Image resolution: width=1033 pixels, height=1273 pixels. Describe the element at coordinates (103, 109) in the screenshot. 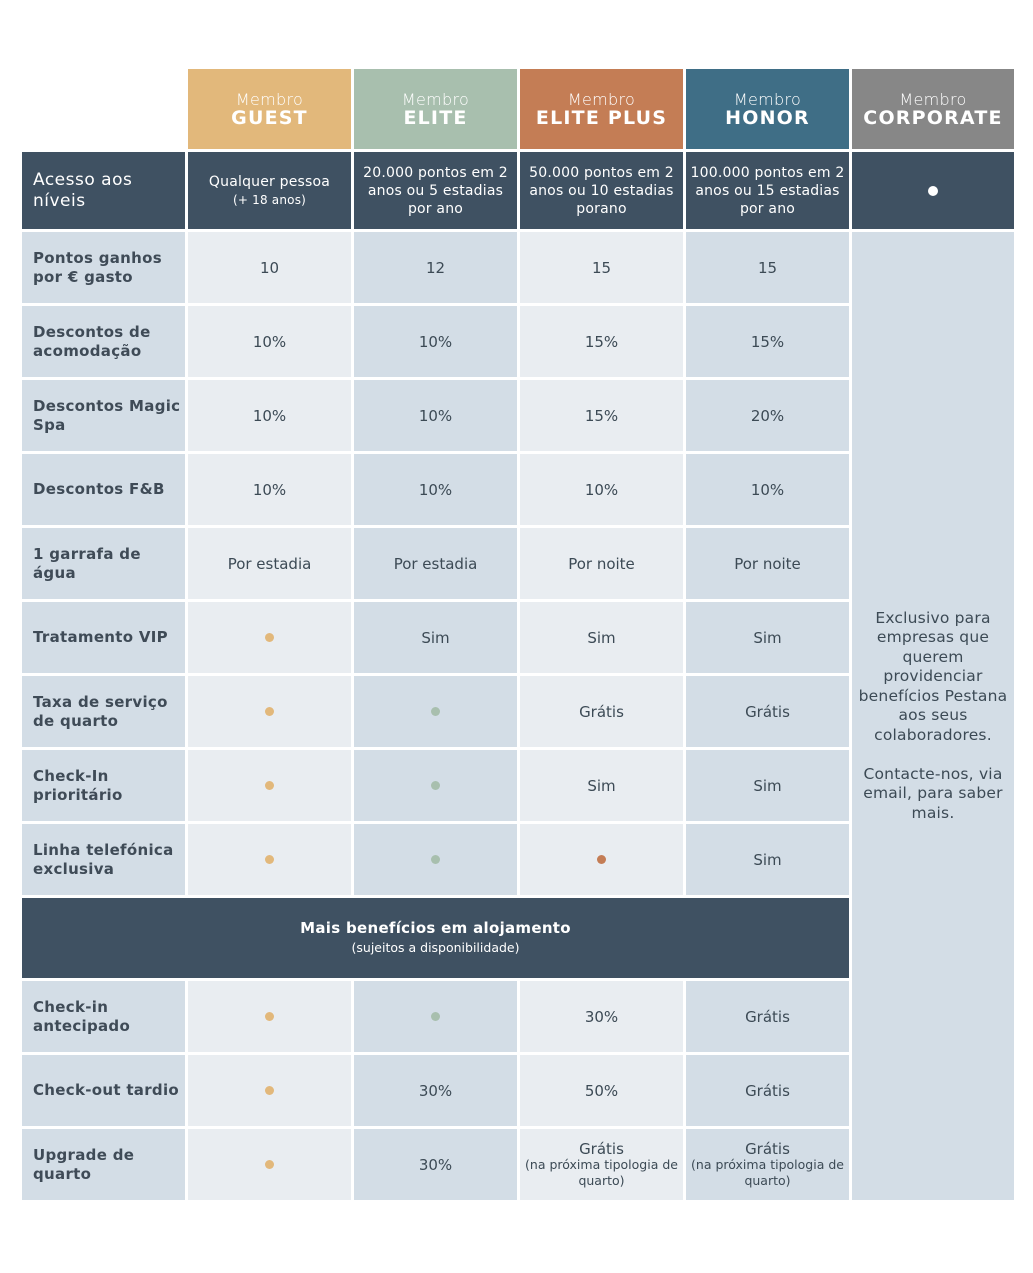

I see `header-empty-cell` at that location.